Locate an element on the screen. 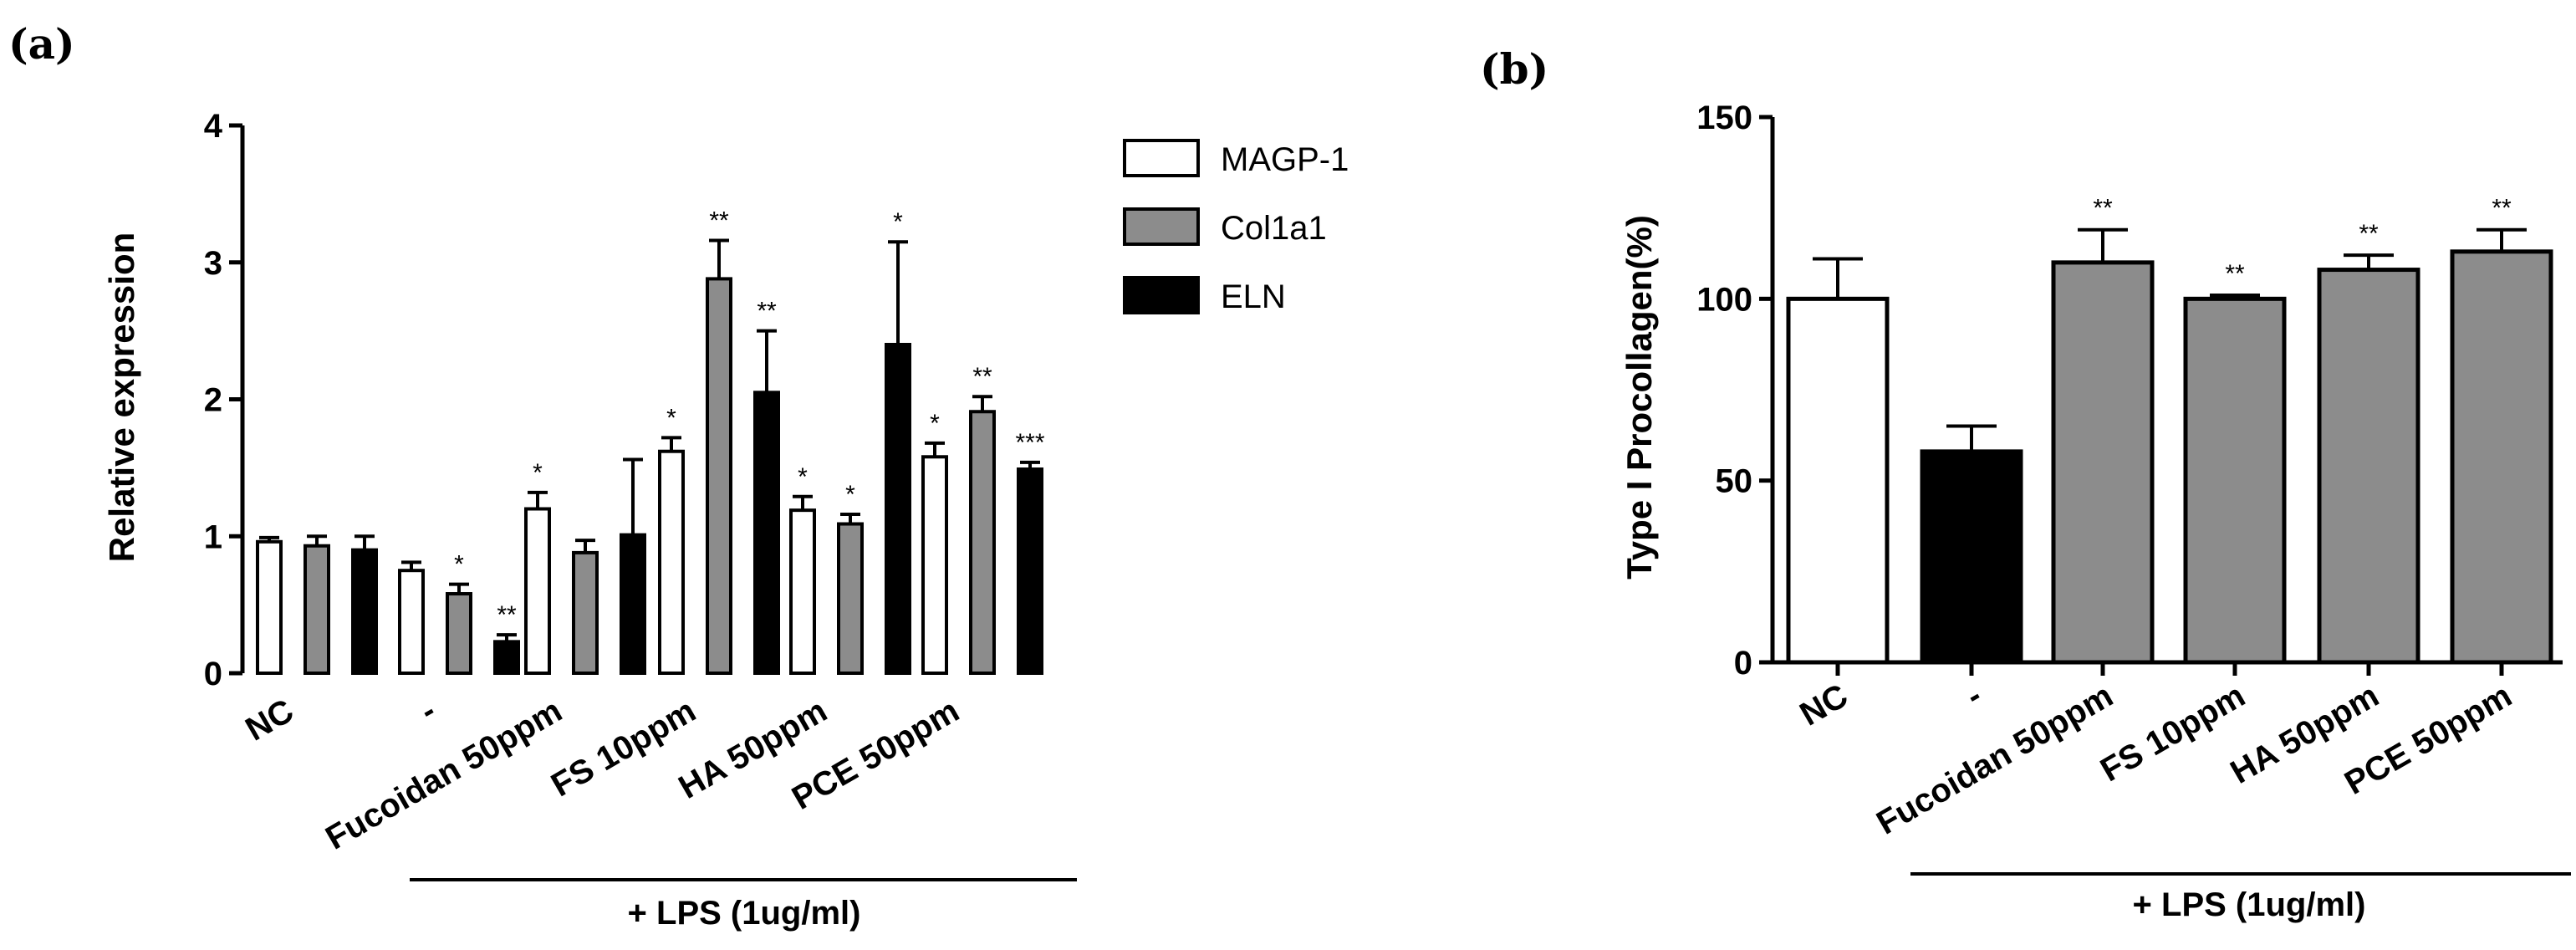 The image size is (2576, 950). chart-a-legend-label: MAGP-1 is located at coordinates (1285, 159).